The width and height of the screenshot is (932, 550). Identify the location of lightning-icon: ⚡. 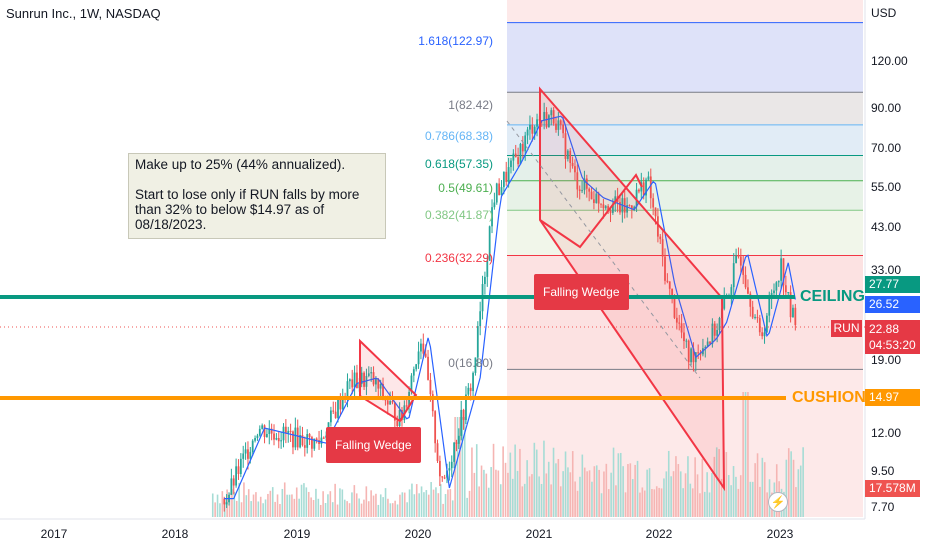
(778, 502).